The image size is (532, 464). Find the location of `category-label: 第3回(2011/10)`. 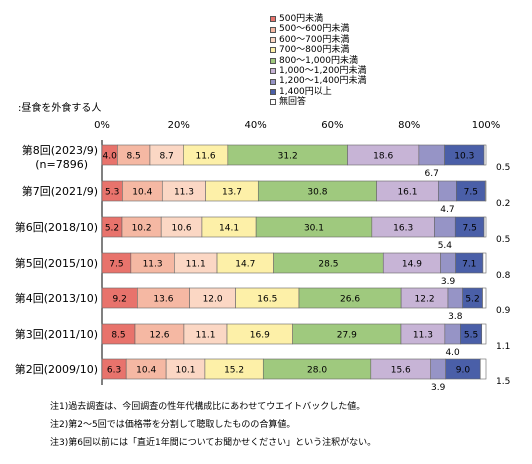

category-label: 第3回(2011/10) is located at coordinates (56, 334).